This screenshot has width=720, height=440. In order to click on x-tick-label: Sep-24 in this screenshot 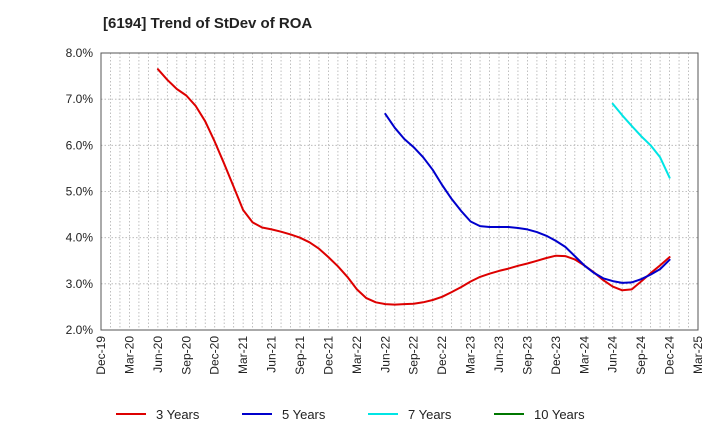, I will do `click(641, 355)`.